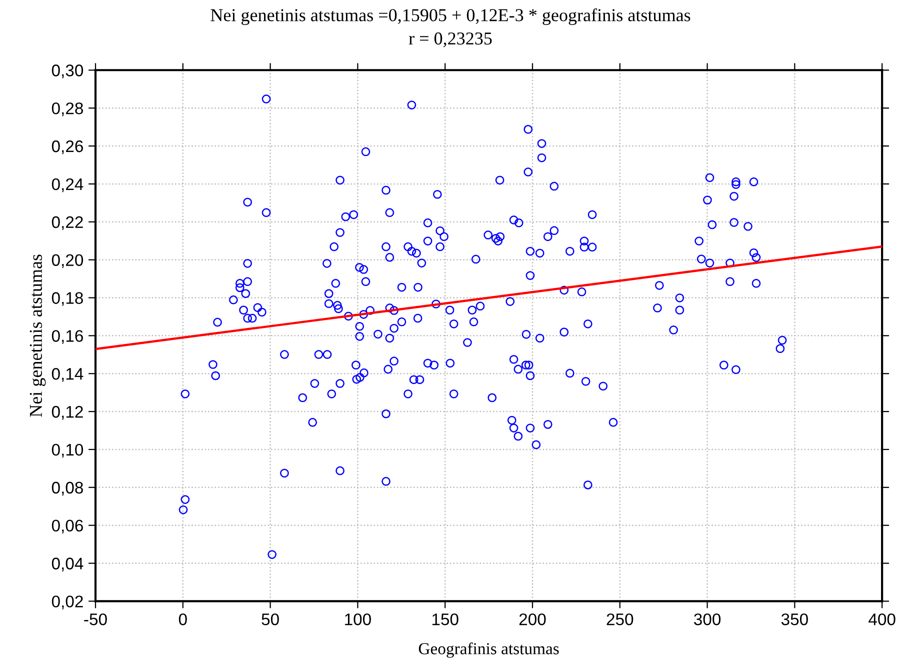 Image resolution: width=901 pixels, height=668 pixels. What do you see at coordinates (67, 299) in the screenshot?
I see `y-tick-label: 0,18` at bounding box center [67, 299].